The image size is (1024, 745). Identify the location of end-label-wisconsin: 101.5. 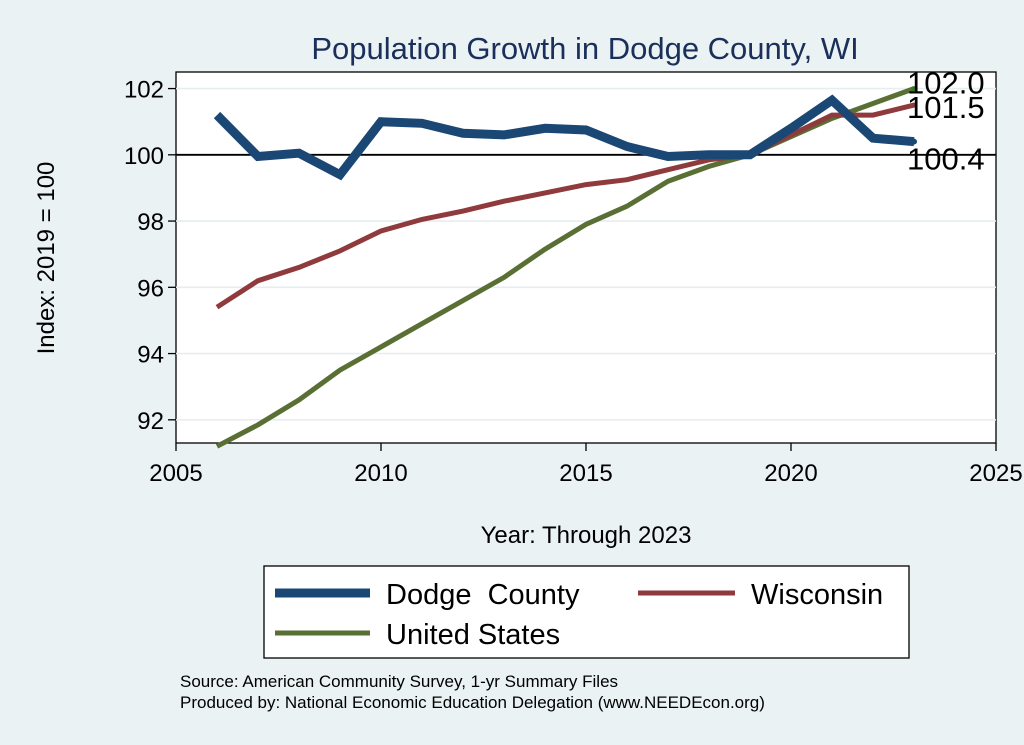
(946, 107).